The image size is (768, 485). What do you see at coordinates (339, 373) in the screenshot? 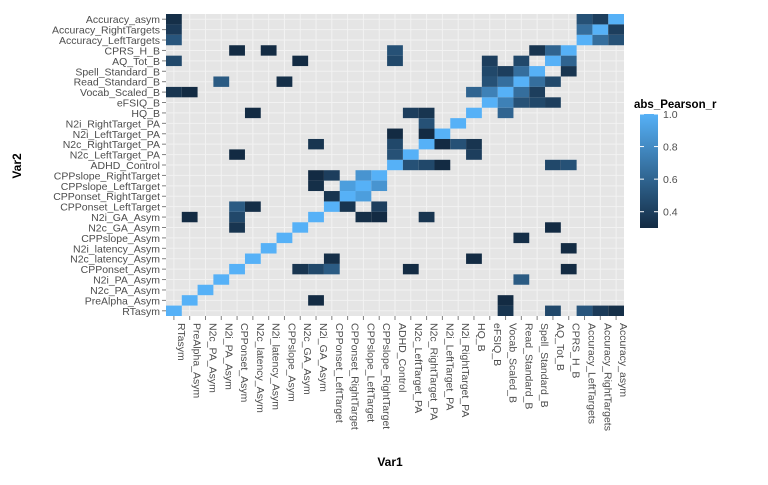
I see `x-tick-label: CPPonset_LeftTarget` at bounding box center [339, 373].